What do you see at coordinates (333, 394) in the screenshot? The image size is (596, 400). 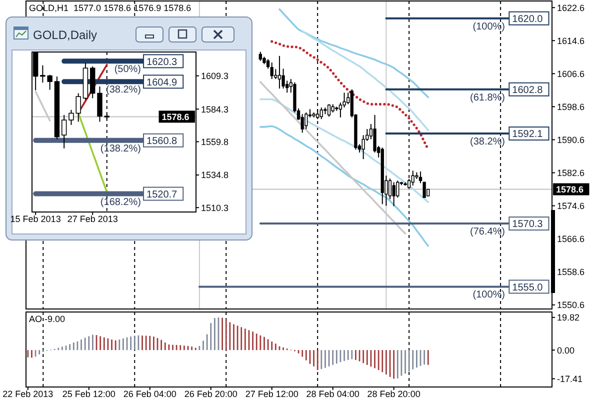 I see `x-tick-label: 28 Feb 04:00` at bounding box center [333, 394].